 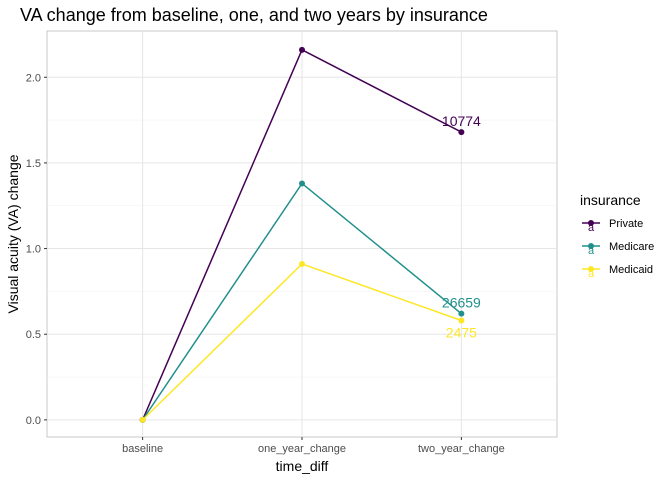 What do you see at coordinates (13, 233) in the screenshot?
I see `y-axis-title: Visual acuity (VA) change` at bounding box center [13, 233].